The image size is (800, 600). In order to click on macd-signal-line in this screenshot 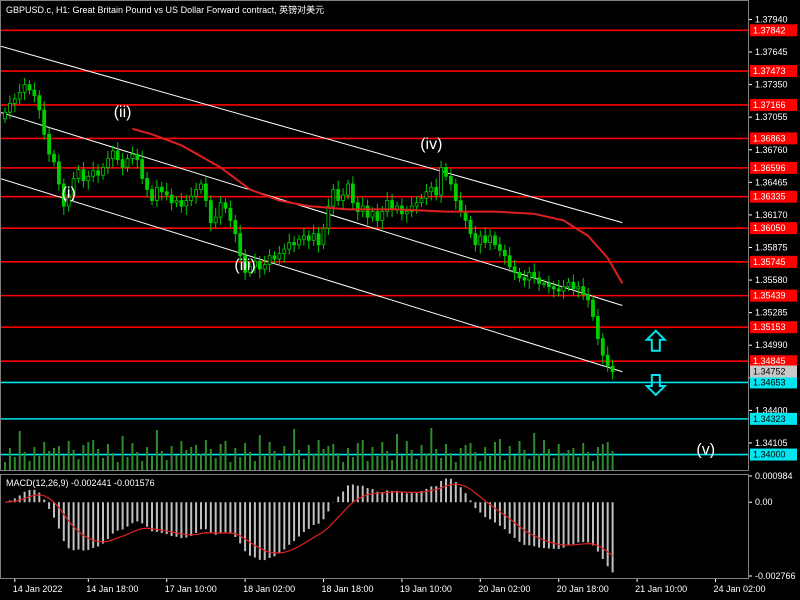, I will do `click(308, 520)`.